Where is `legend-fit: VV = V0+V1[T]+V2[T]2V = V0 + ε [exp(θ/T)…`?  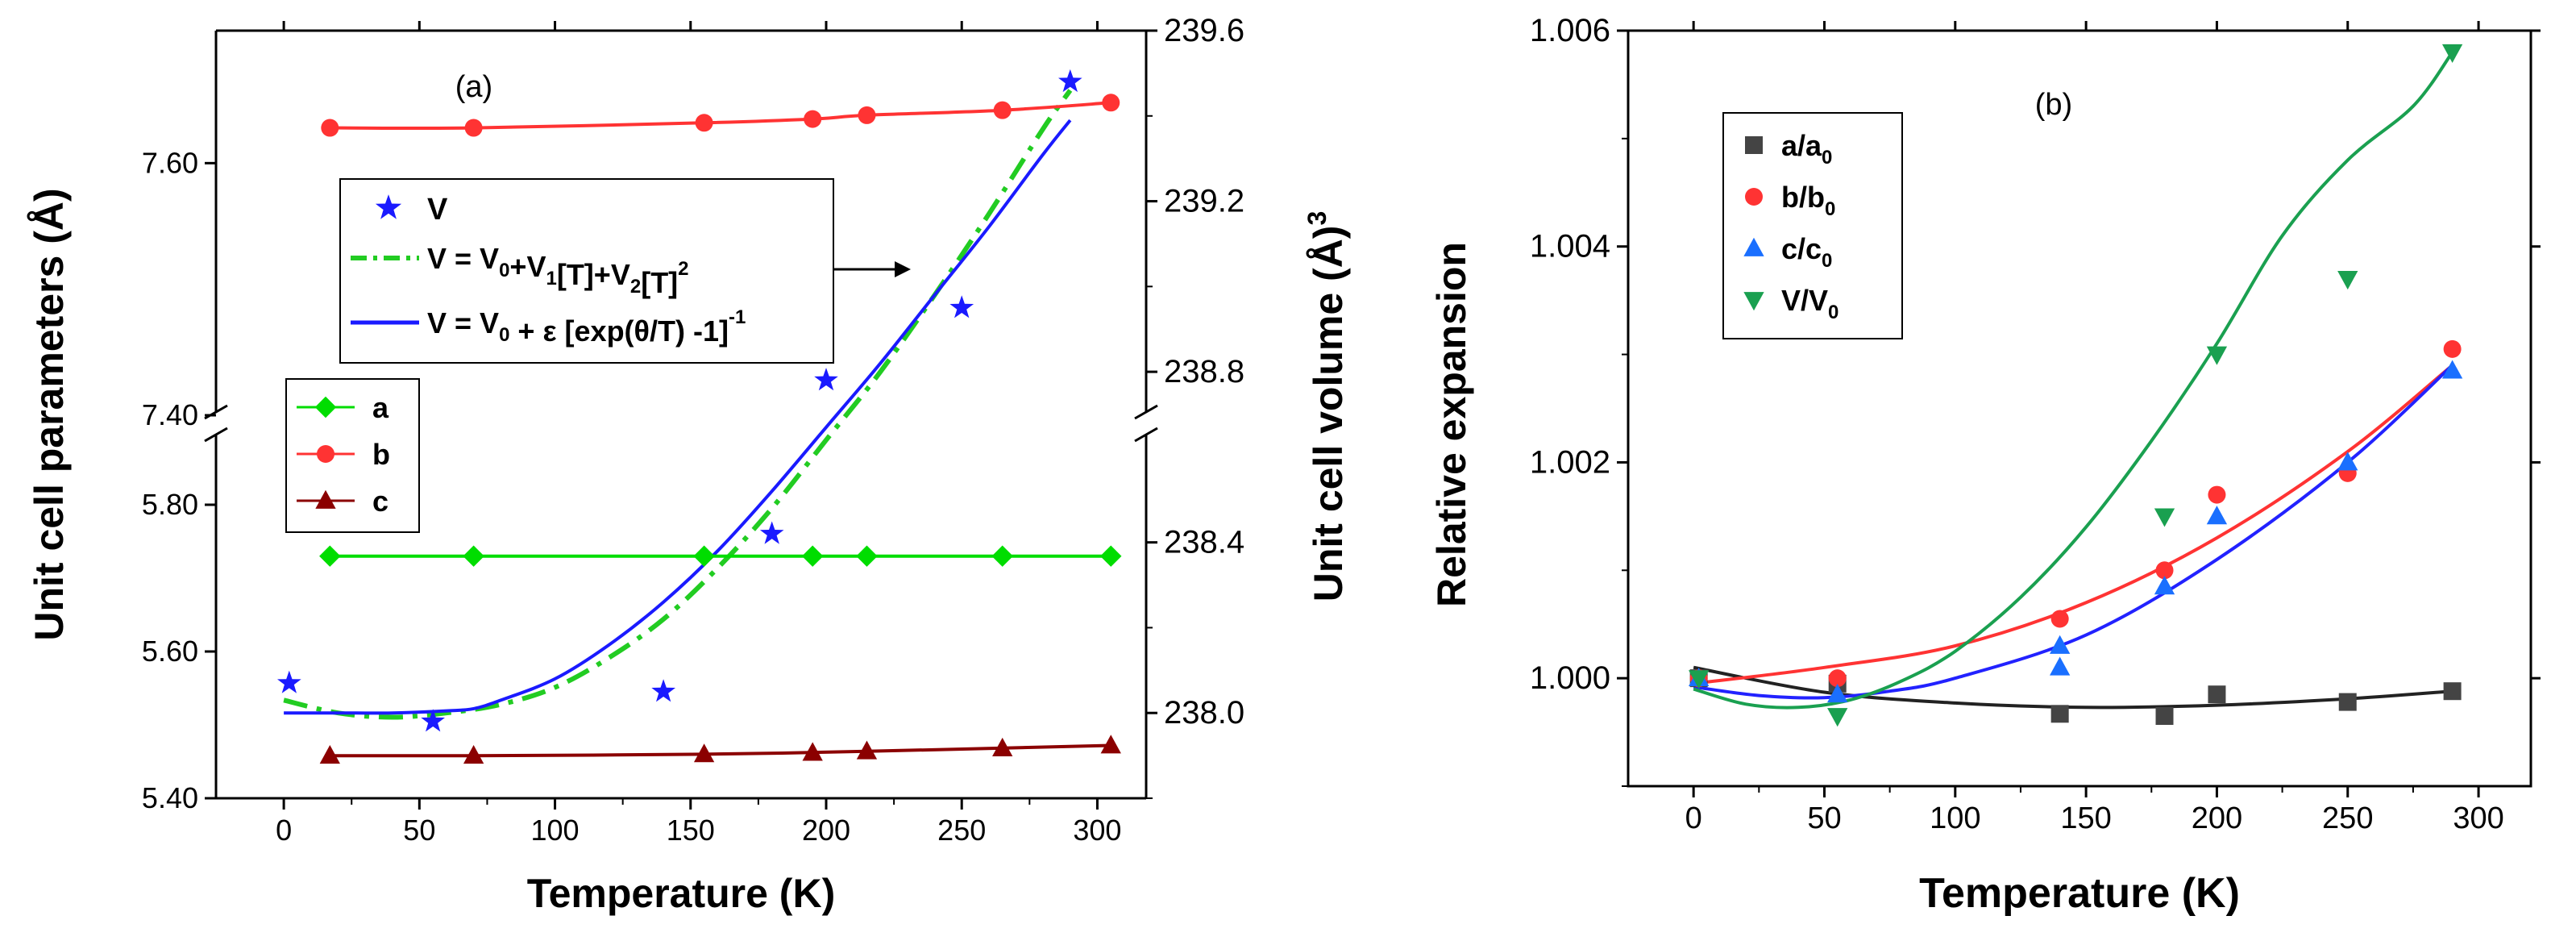 legend-fit: VV = V0+V1[T]+V2[T]2V = V0 + ε [exp(θ/T)… is located at coordinates (586, 271).